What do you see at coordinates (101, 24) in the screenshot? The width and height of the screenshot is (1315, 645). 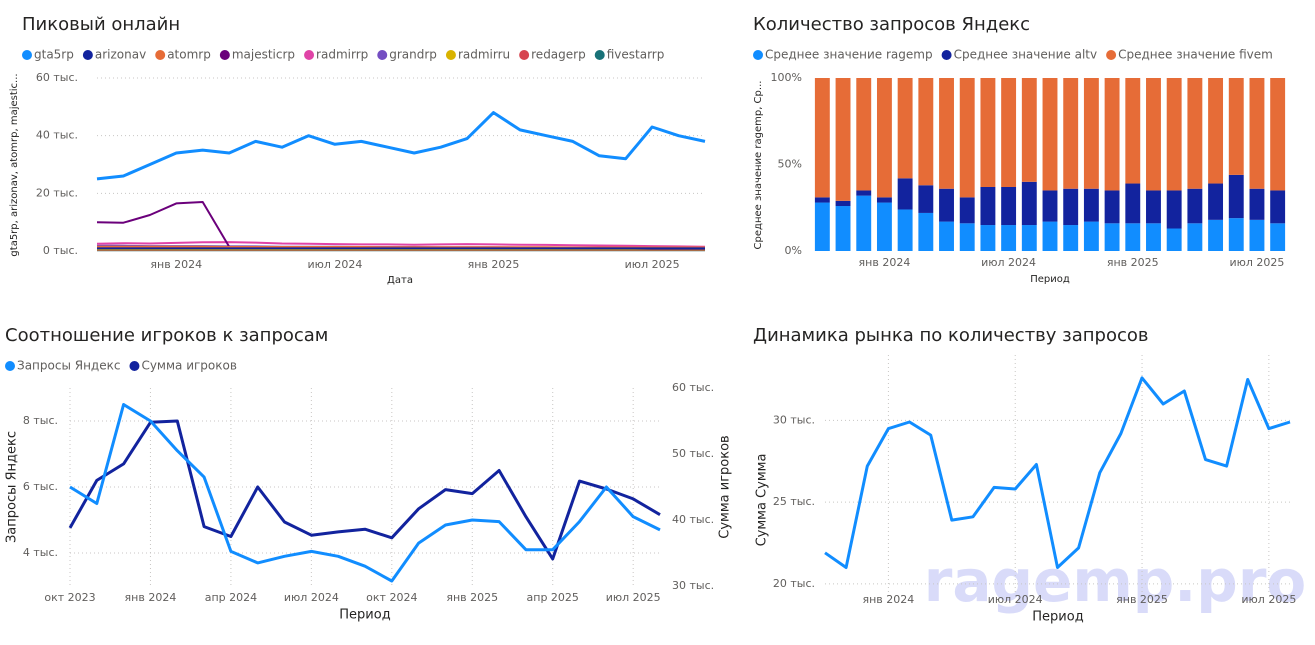 I see `chart-title: Пиковый онлайн` at bounding box center [101, 24].